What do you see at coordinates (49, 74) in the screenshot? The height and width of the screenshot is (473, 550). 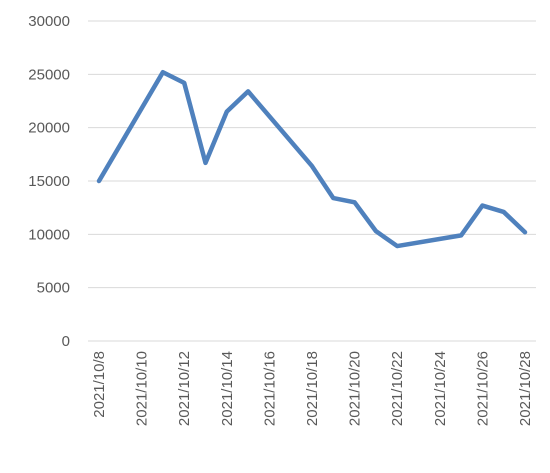 I see `y-tick-label: 25000` at bounding box center [49, 74].